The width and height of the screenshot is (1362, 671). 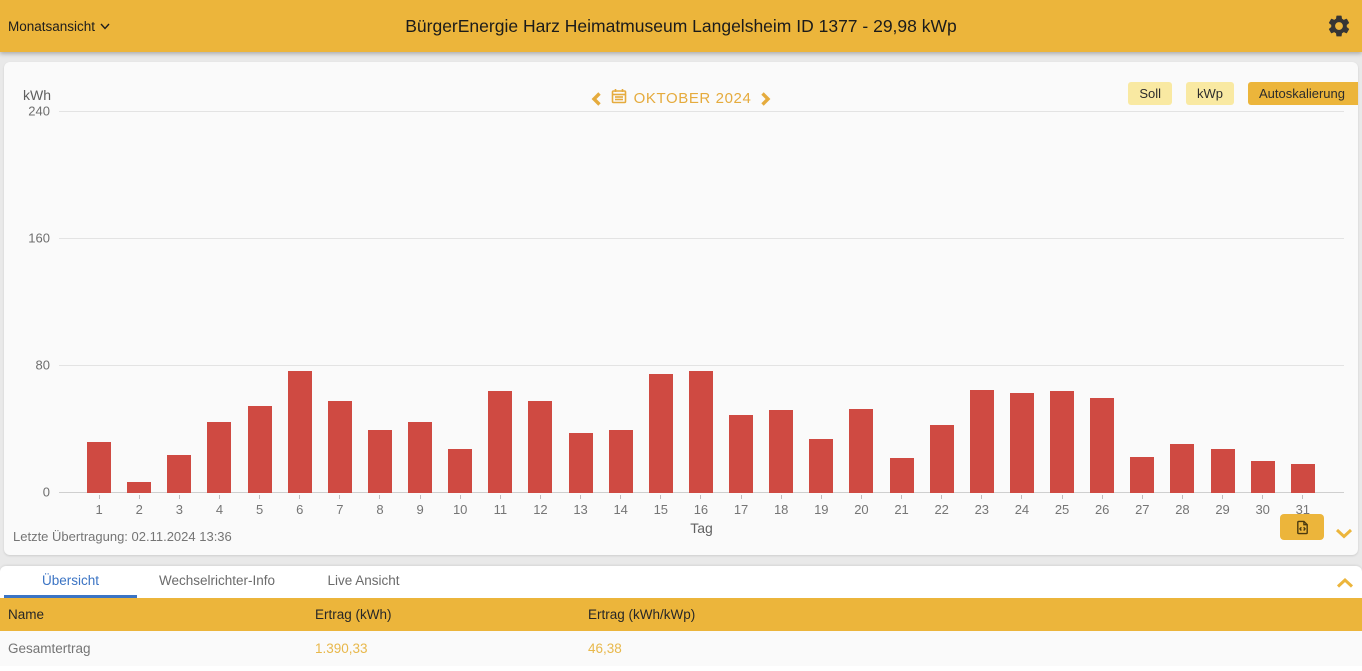 I want to click on collapse-chart-button, so click(x=1344, y=532).